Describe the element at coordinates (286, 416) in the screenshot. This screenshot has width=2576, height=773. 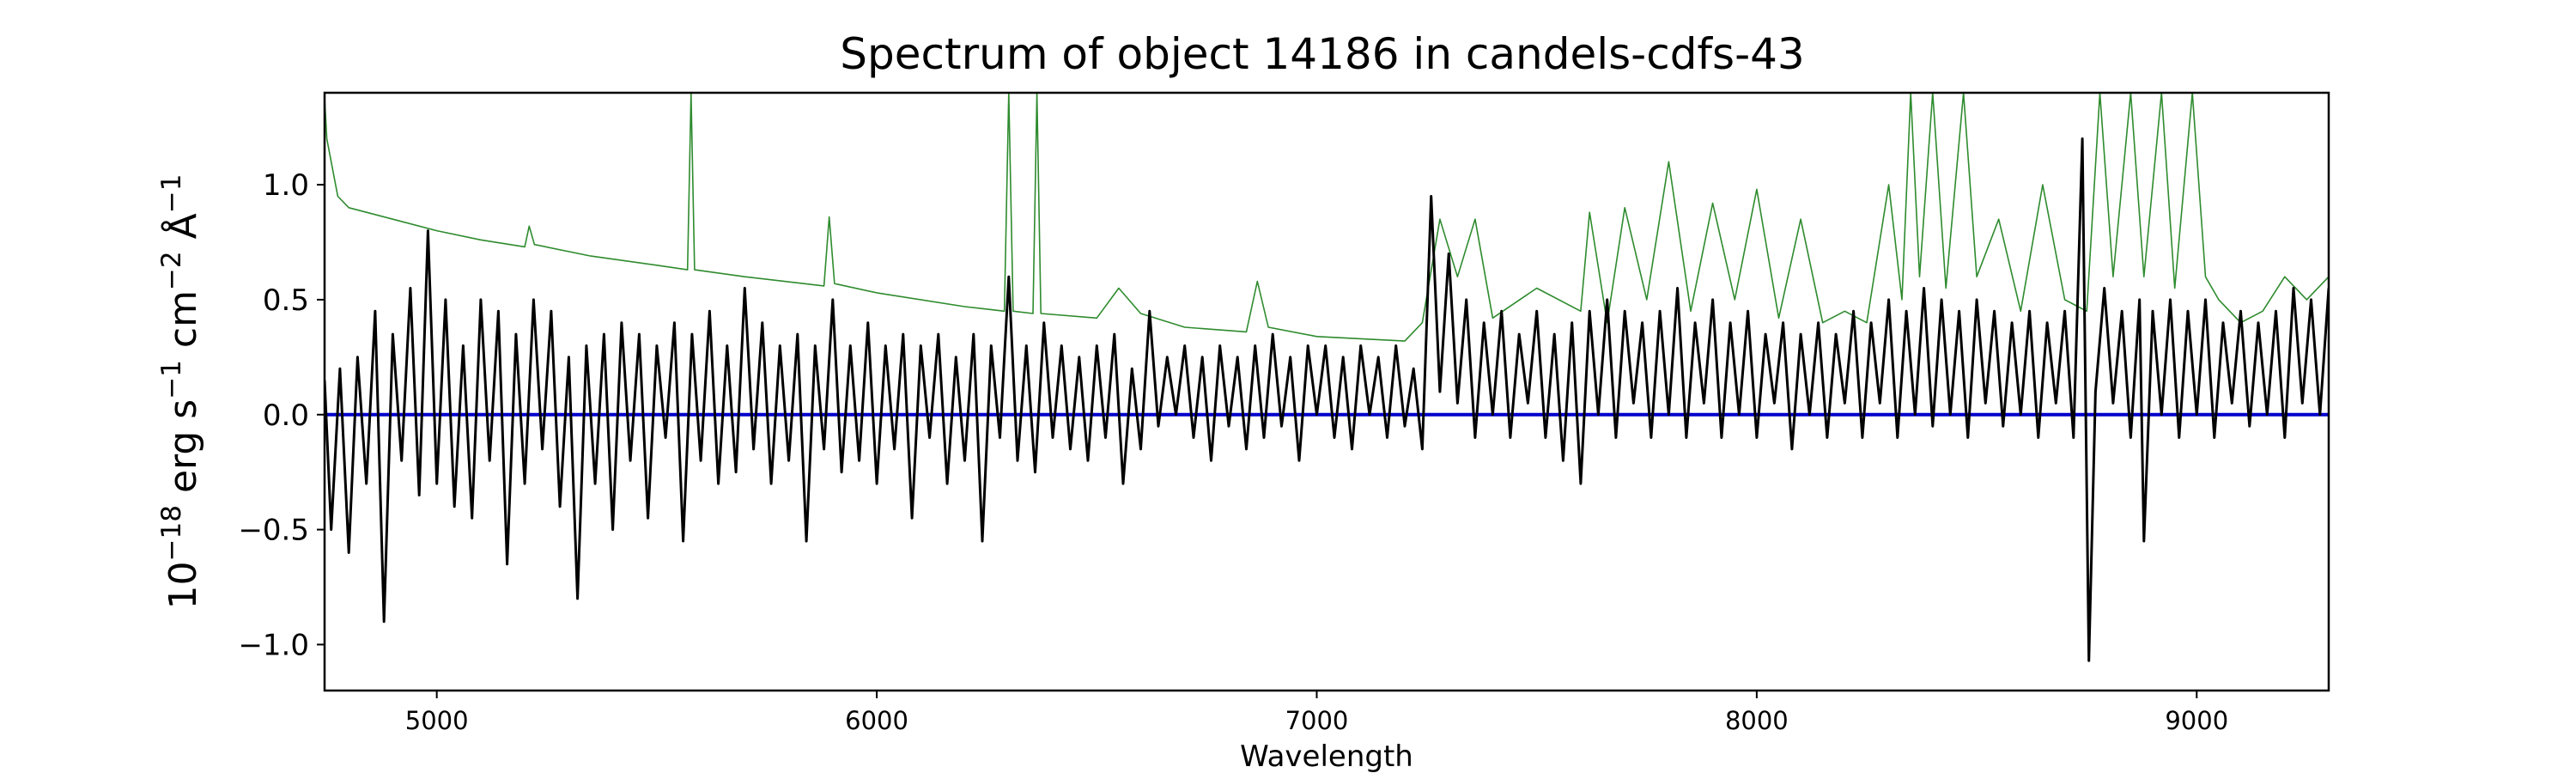
I see `y-tick-label: 0.0` at that location.